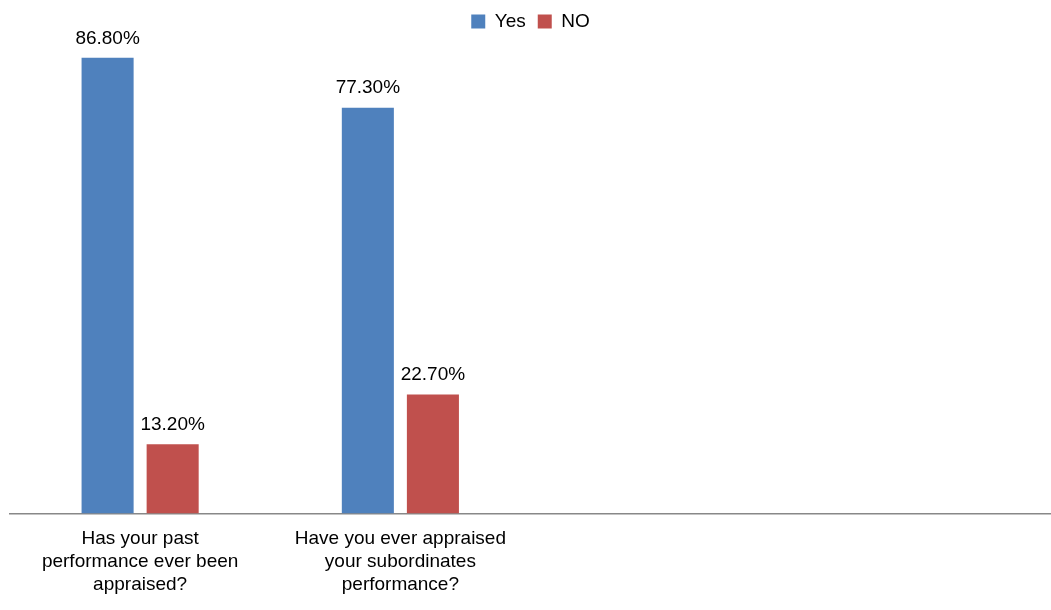 Image resolution: width=1051 pixels, height=610 pixels. What do you see at coordinates (140, 560) in the screenshot?
I see `x-tick-label: Has your past performance ever been appraised?` at bounding box center [140, 560].